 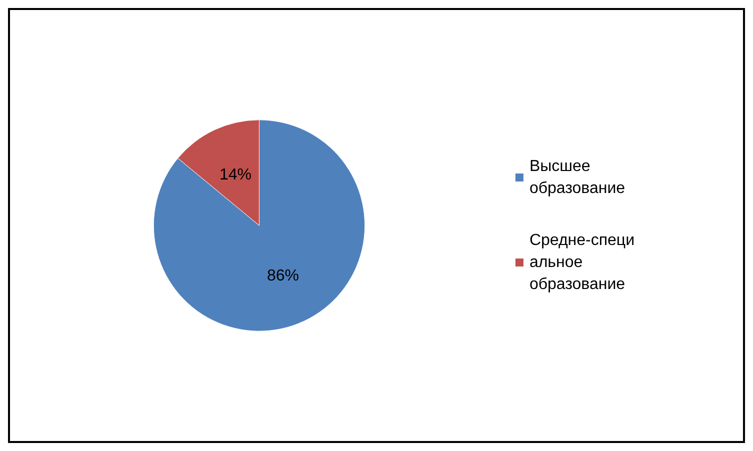 I want to click on data-label: 86%, so click(x=282, y=275).